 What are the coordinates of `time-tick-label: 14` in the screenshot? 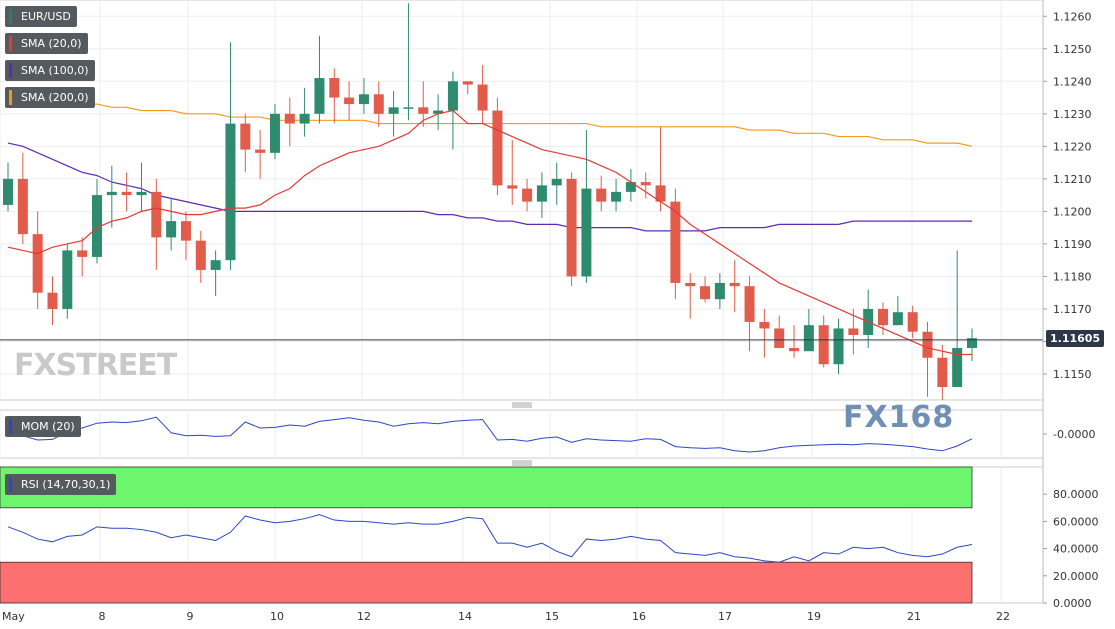 It's located at (465, 616).